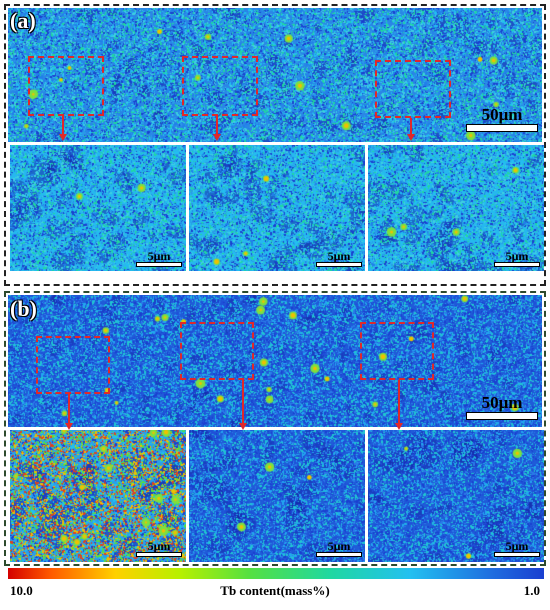 The height and width of the screenshot is (610, 550). What do you see at coordinates (517, 258) in the screenshot?
I see `panel-a-inset-3-scale: 5μm` at bounding box center [517, 258].